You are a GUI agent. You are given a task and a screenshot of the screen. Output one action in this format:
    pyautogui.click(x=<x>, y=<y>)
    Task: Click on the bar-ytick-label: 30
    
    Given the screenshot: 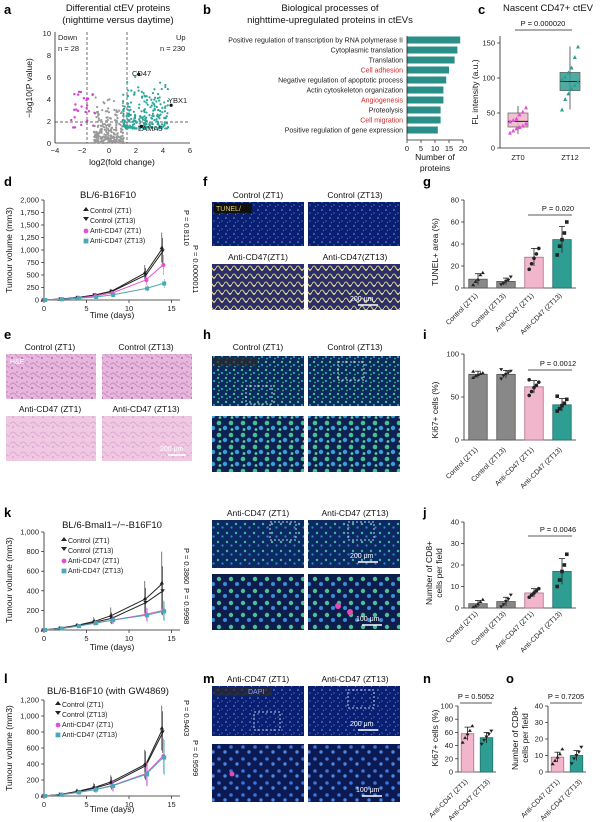 What is the action you would take?
    pyautogui.click(x=455, y=543)
    